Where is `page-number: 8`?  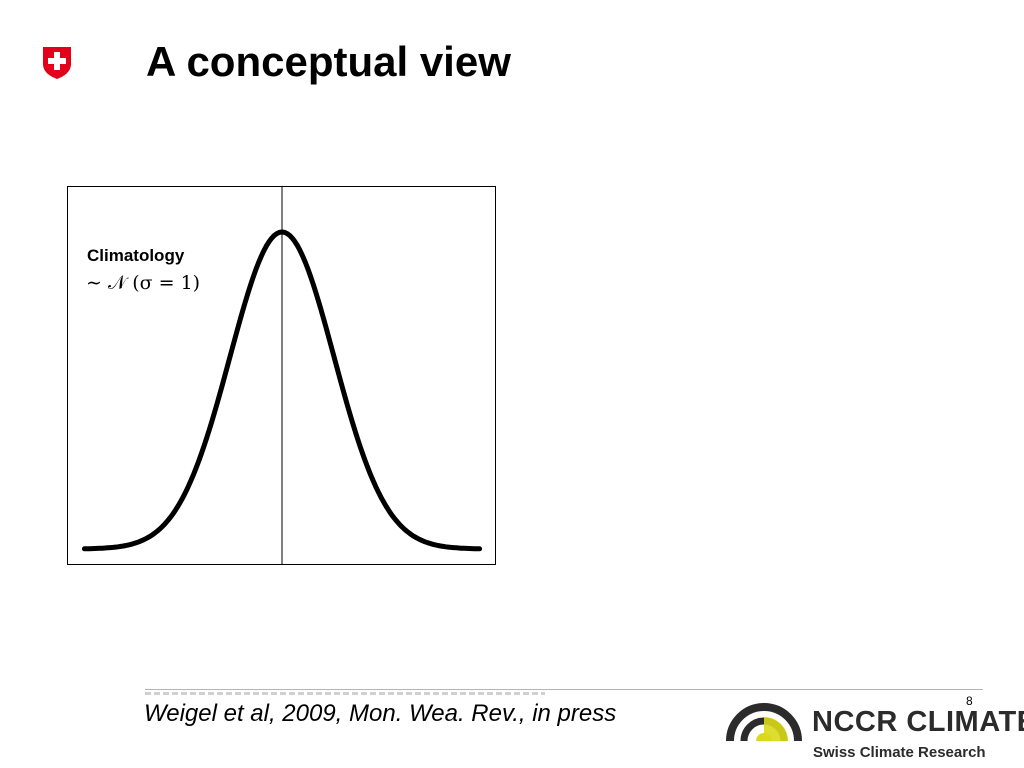
page-number: 8 is located at coordinates (969, 701).